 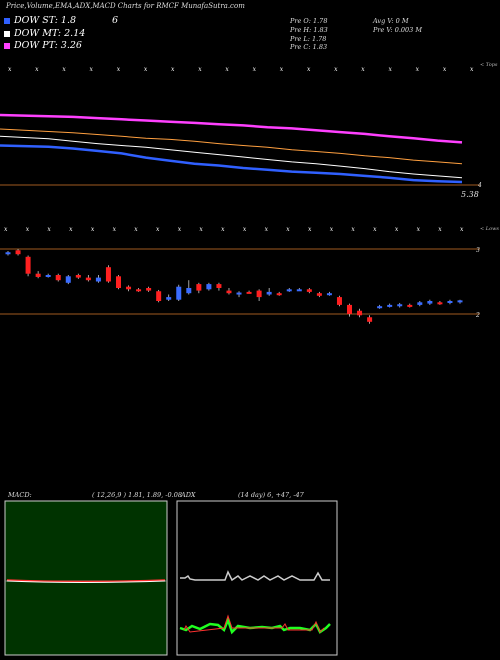 What do you see at coordinates (118, 69) in the screenshot?
I see `top-marker-4: x` at bounding box center [118, 69].